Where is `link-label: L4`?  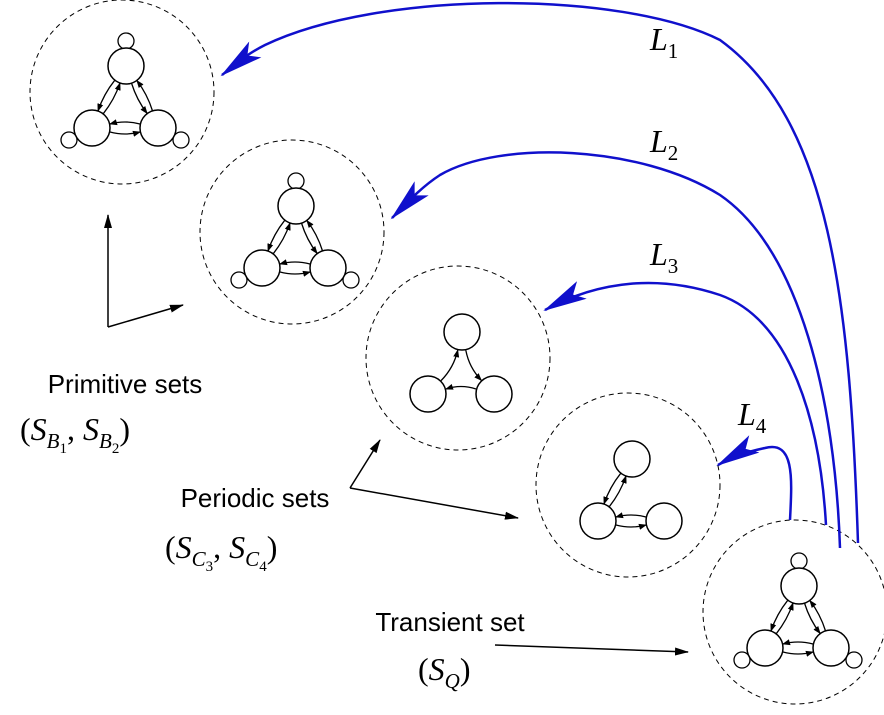
link-label: L4 is located at coordinates (752, 417).